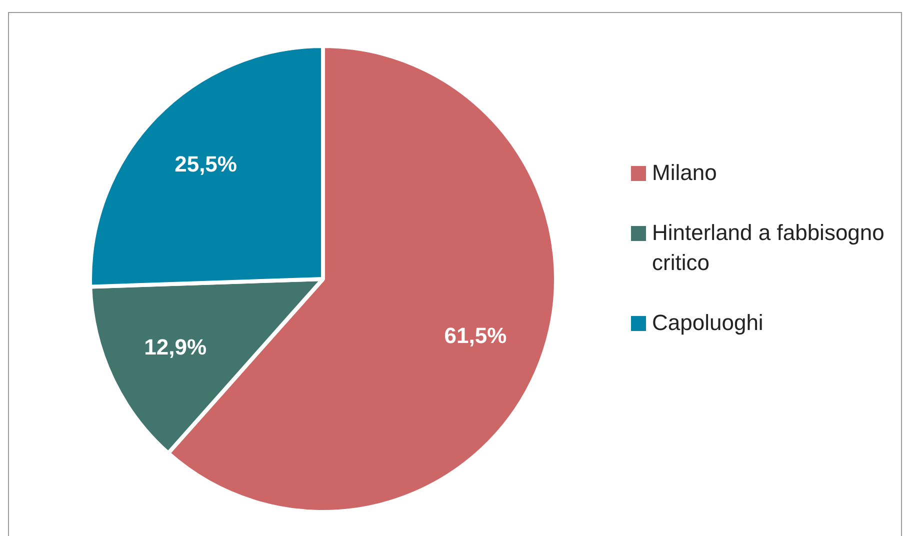 The height and width of the screenshot is (536, 903). What do you see at coordinates (769, 248) in the screenshot?
I see `legend-label: Hinterland a fabbisogno critico` at bounding box center [769, 248].